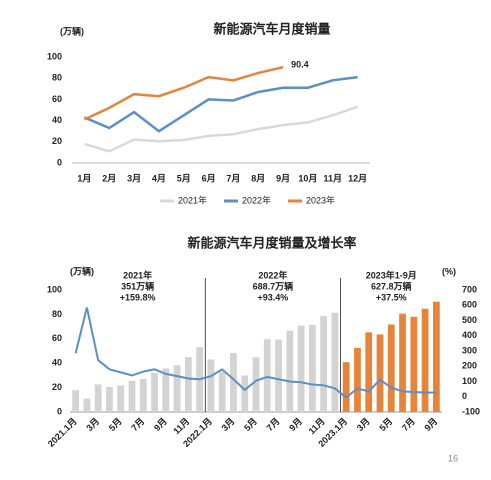 The width and height of the screenshot is (491, 480). What do you see at coordinates (272, 274) in the screenshot?
I see `annotation: 2022年` at bounding box center [272, 274].